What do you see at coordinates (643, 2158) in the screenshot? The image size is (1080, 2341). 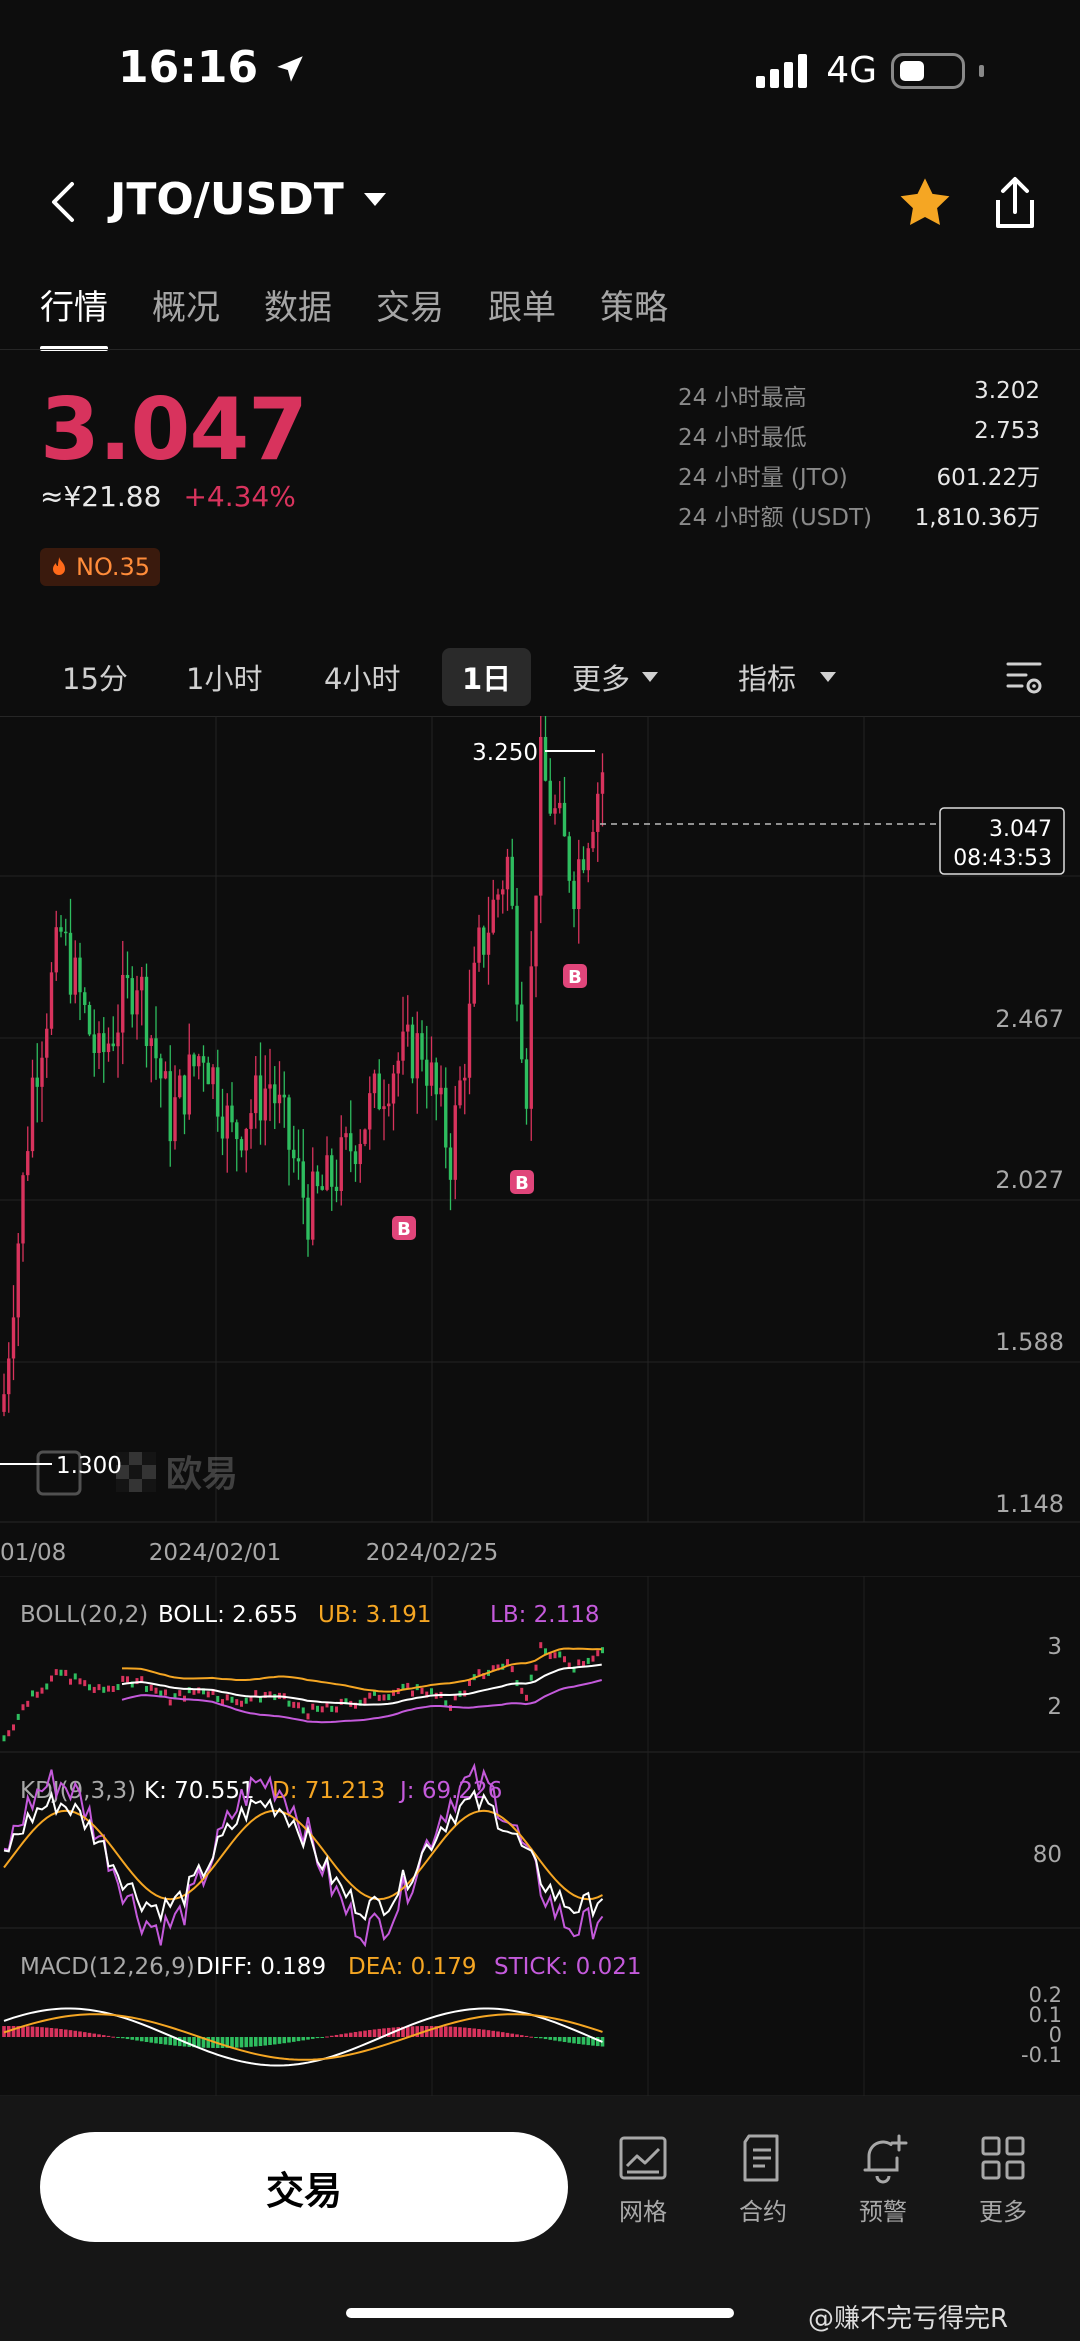 I see `grid-chart-icon` at bounding box center [643, 2158].